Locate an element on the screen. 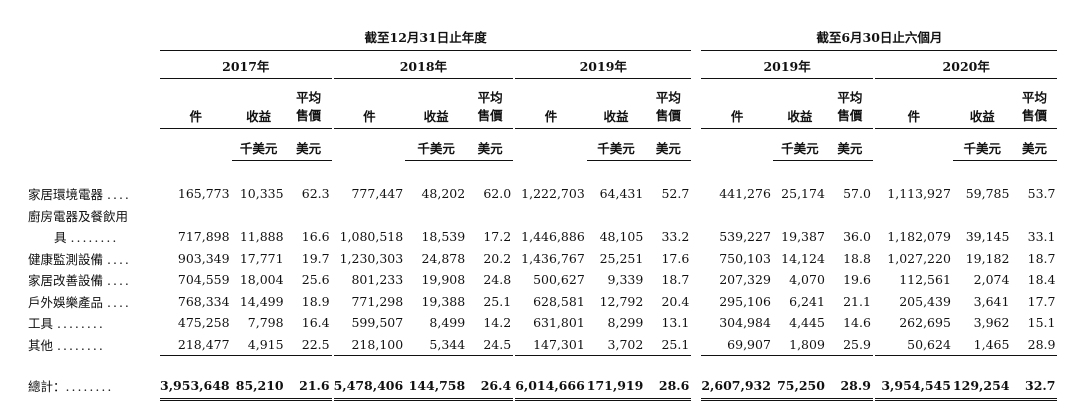 The width and height of the screenshot is (1080, 410). cell: 17,771 is located at coordinates (261, 258).